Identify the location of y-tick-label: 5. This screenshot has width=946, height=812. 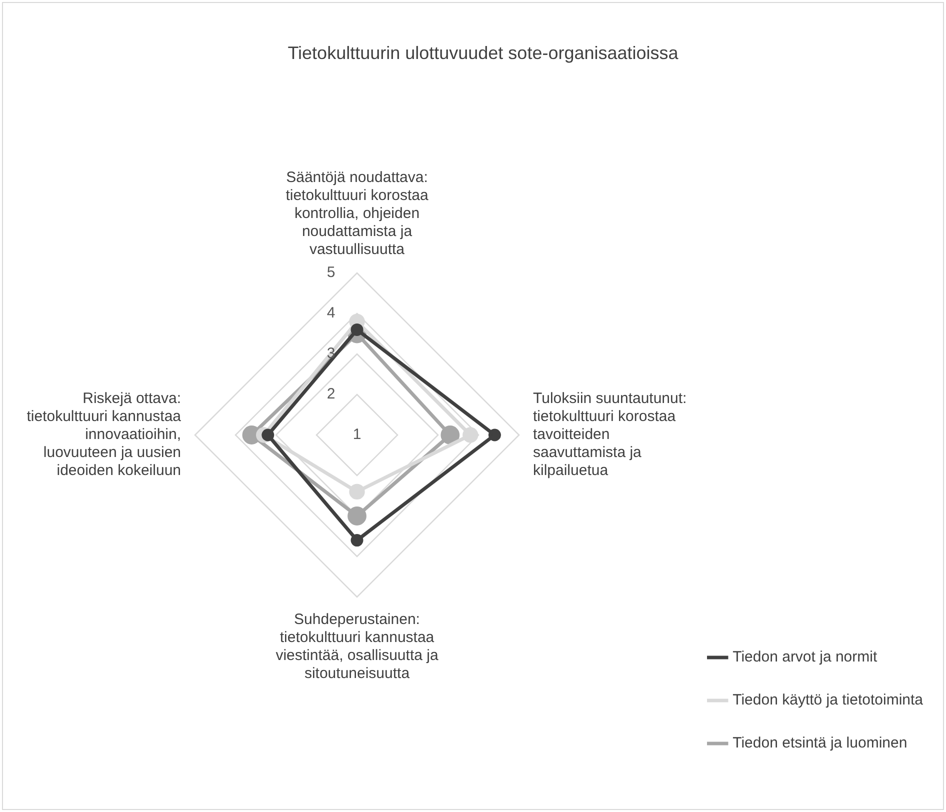
(331, 273).